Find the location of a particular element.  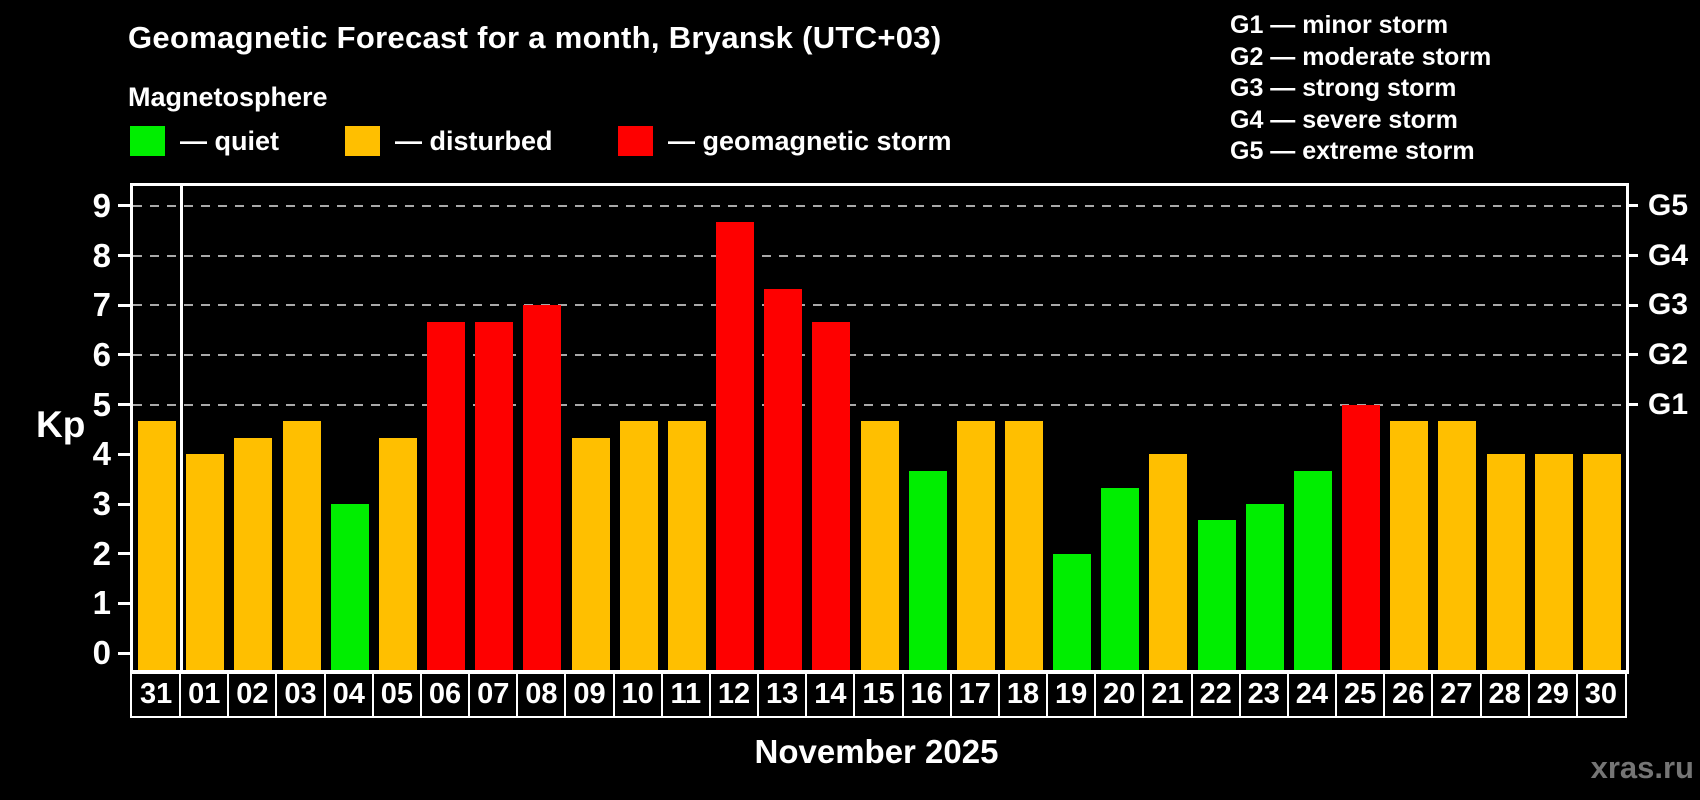

legend-item-disturbed: — disturbed is located at coordinates (449, 141).